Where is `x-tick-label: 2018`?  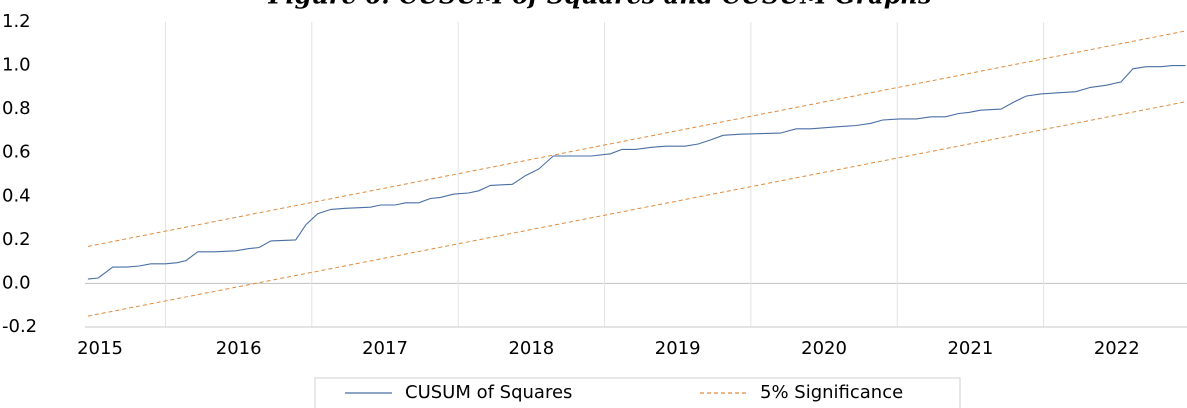
x-tick-label: 2018 is located at coordinates (531, 348).